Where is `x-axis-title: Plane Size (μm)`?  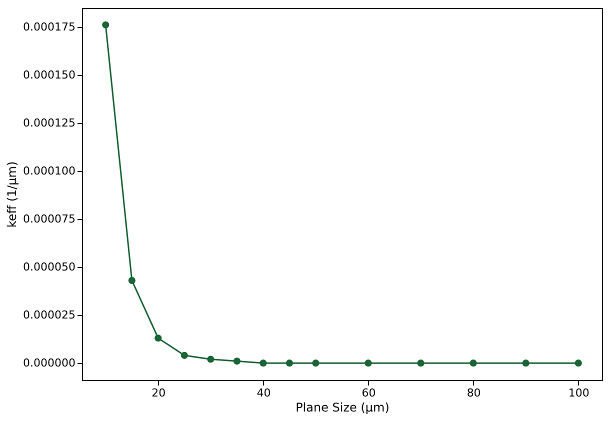 x-axis-title: Plane Size (μm) is located at coordinates (343, 407).